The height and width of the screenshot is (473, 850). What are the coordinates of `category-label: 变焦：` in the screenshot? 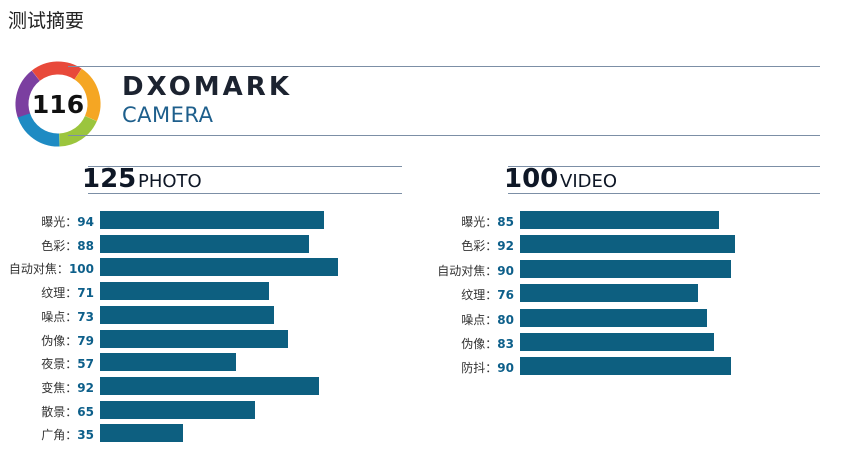 It's located at (59, 387).